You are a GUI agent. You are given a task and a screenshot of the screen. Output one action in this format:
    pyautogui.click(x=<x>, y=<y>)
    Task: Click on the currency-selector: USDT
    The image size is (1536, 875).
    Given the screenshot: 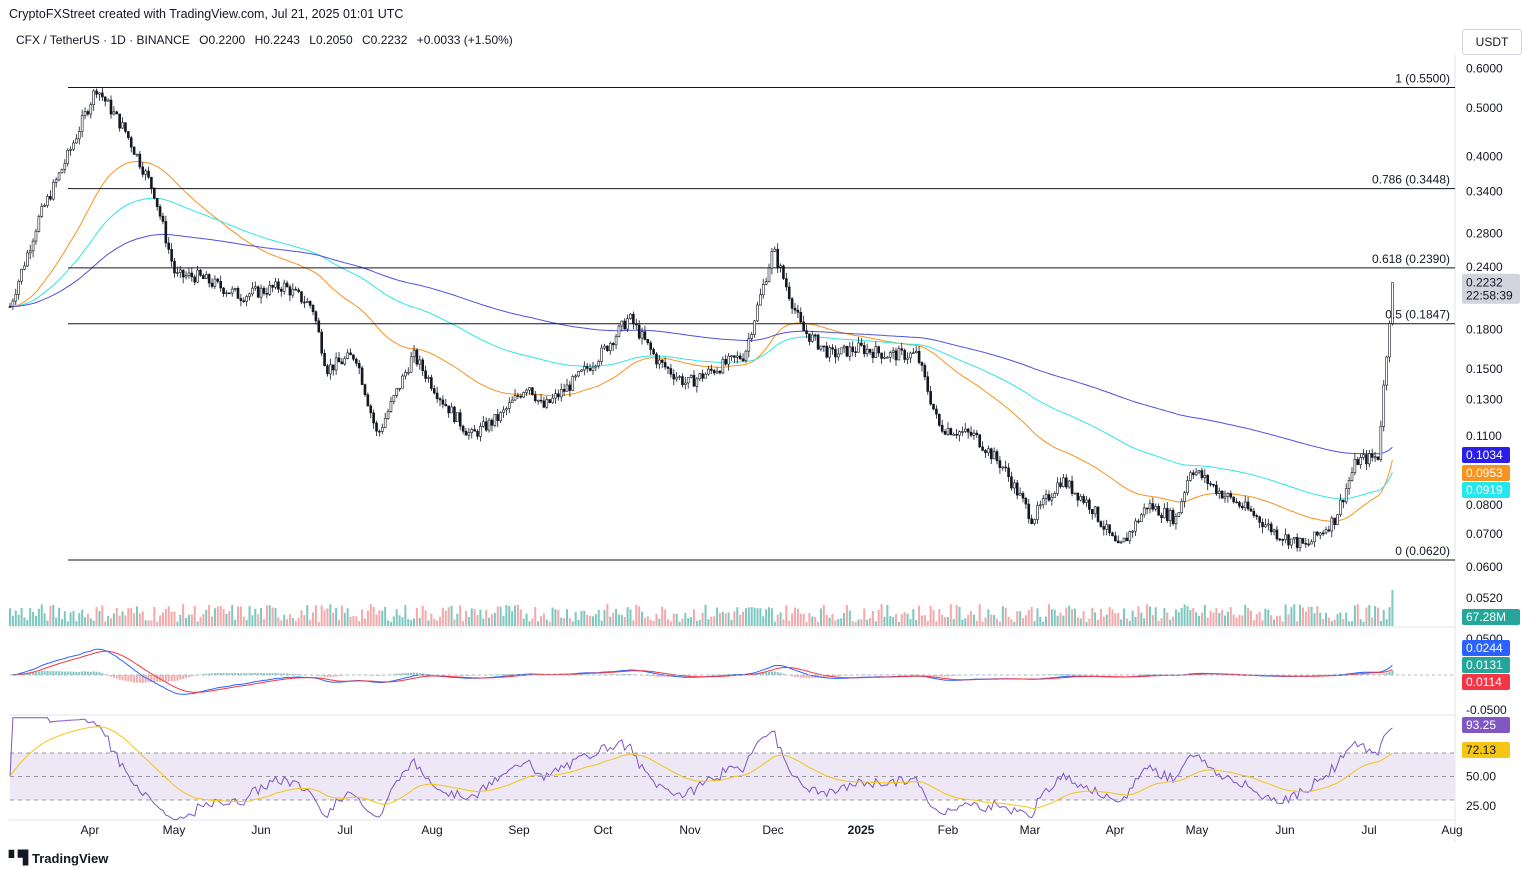 What is the action you would take?
    pyautogui.click(x=1492, y=42)
    